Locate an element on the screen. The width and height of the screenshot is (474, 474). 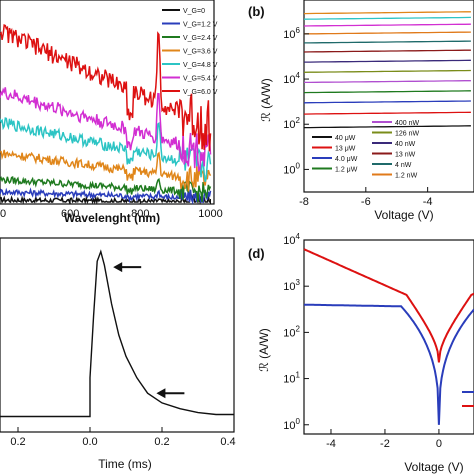
legend-label-3: 1.2 μW is located at coordinates (346, 170).